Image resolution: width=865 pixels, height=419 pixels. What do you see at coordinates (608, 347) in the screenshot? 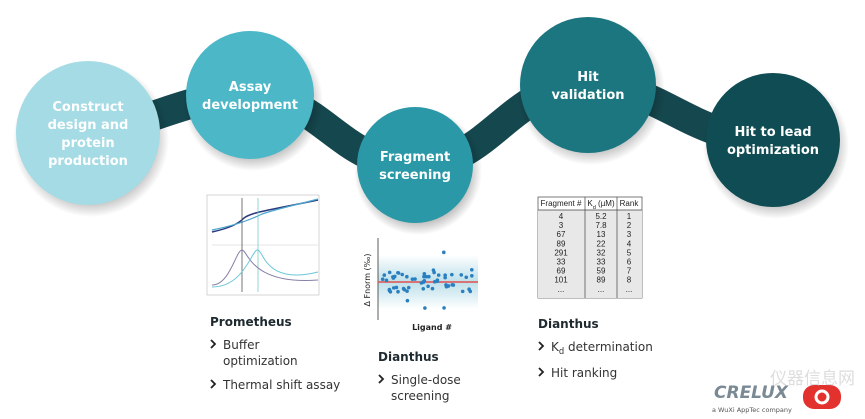
I see `text-rest: determination` at bounding box center [608, 347].